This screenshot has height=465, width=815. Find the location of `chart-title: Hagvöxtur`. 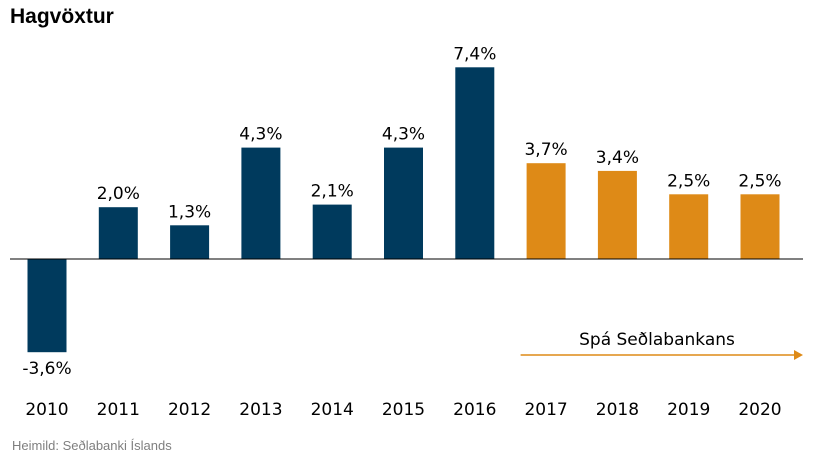

chart-title: Hagvöxtur is located at coordinates (62, 16).